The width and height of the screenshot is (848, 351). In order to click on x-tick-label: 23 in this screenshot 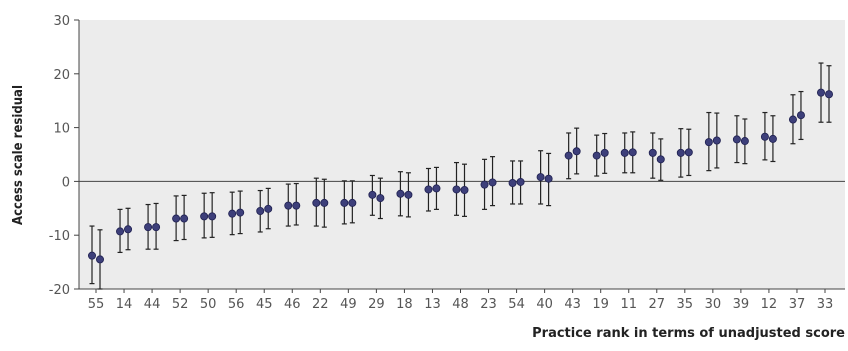, I will do `click(488, 304)`.